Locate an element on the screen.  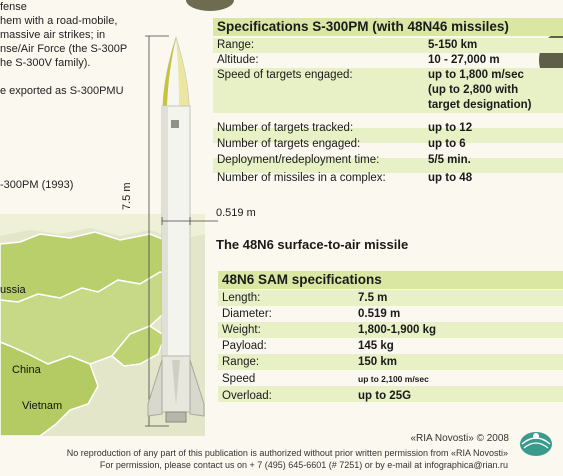
spec-row: Overload: up to 25G is located at coordinates (390, 397).